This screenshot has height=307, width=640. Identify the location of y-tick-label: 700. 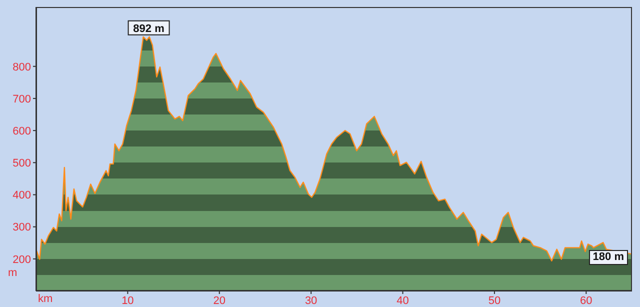
(21, 99).